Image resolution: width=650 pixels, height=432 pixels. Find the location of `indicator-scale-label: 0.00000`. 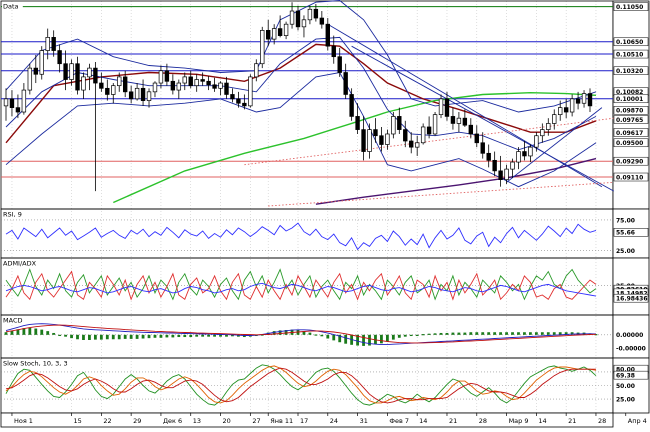

indicator-scale-label: 0.00000 is located at coordinates (629, 335).